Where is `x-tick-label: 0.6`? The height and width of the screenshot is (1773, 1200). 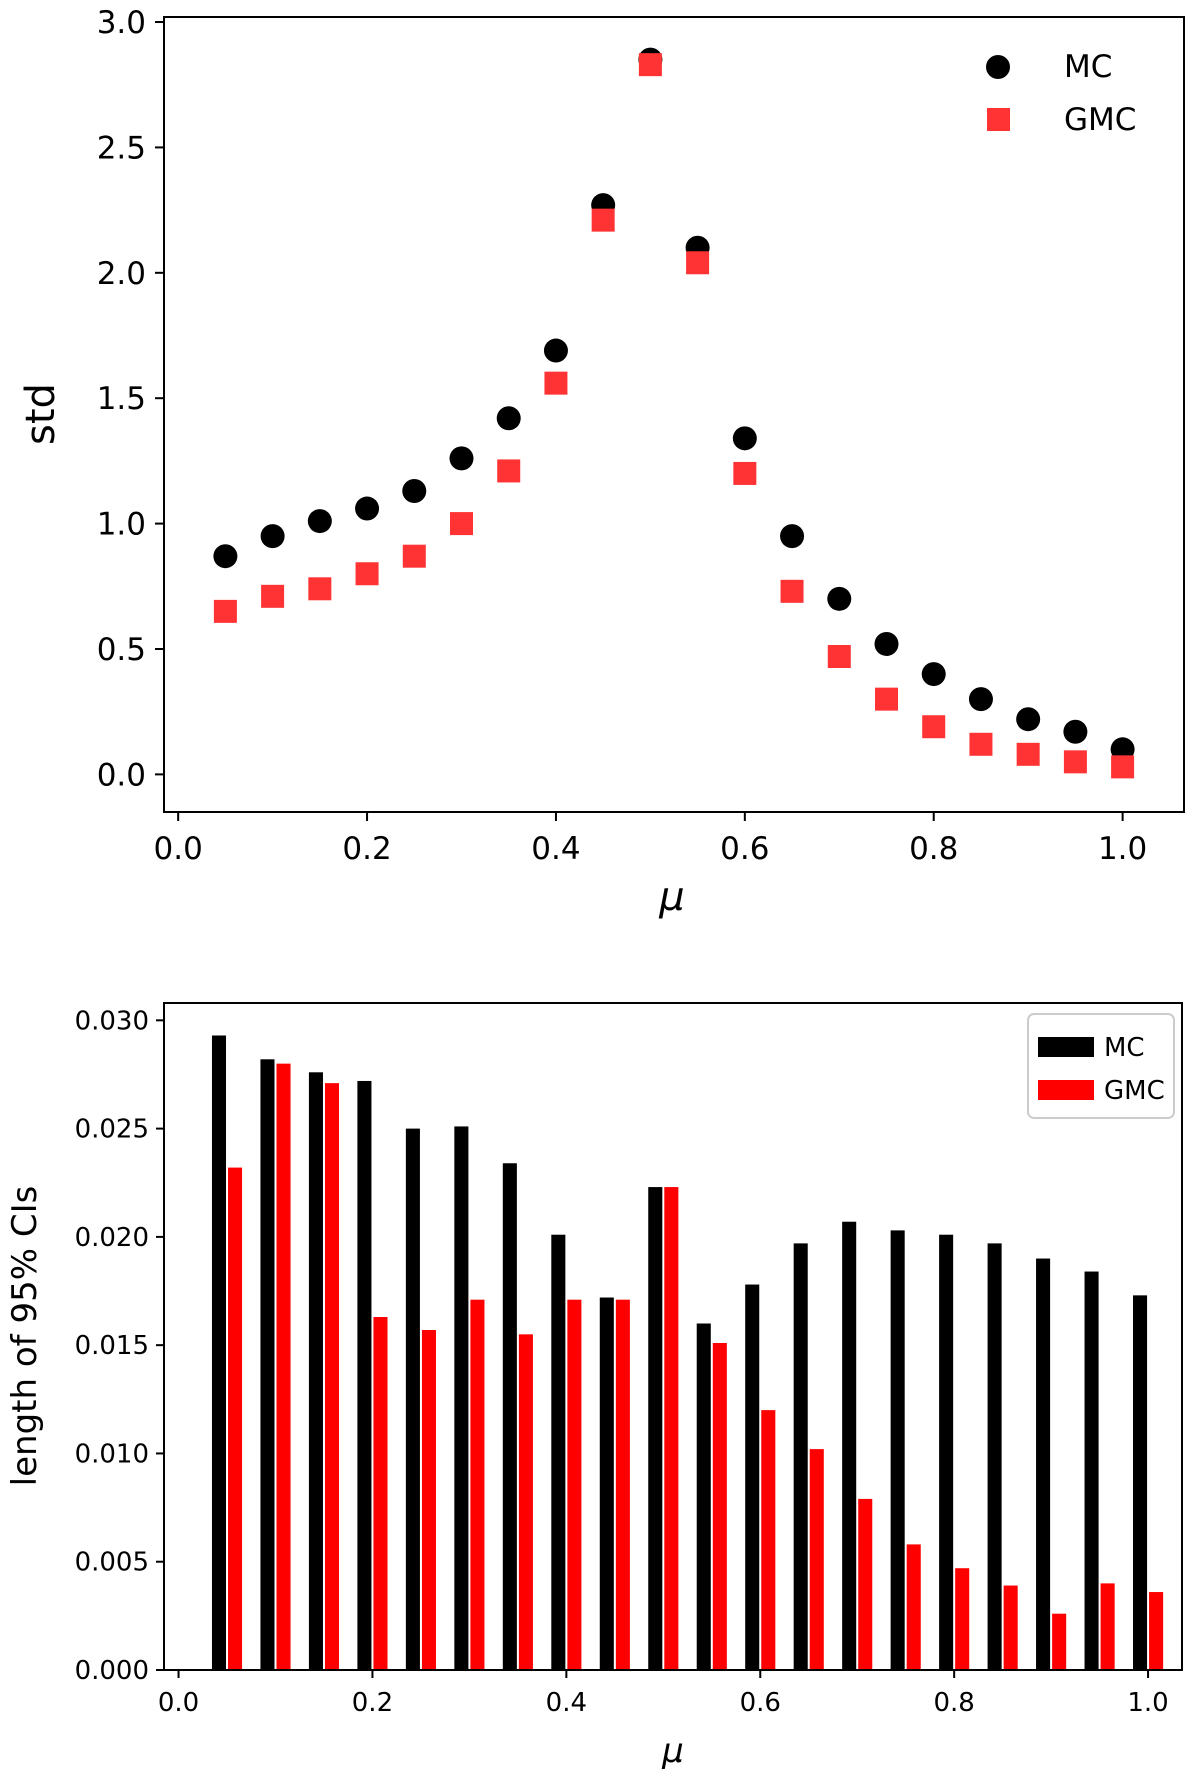
x-tick-label: 0.6 is located at coordinates (760, 1703).